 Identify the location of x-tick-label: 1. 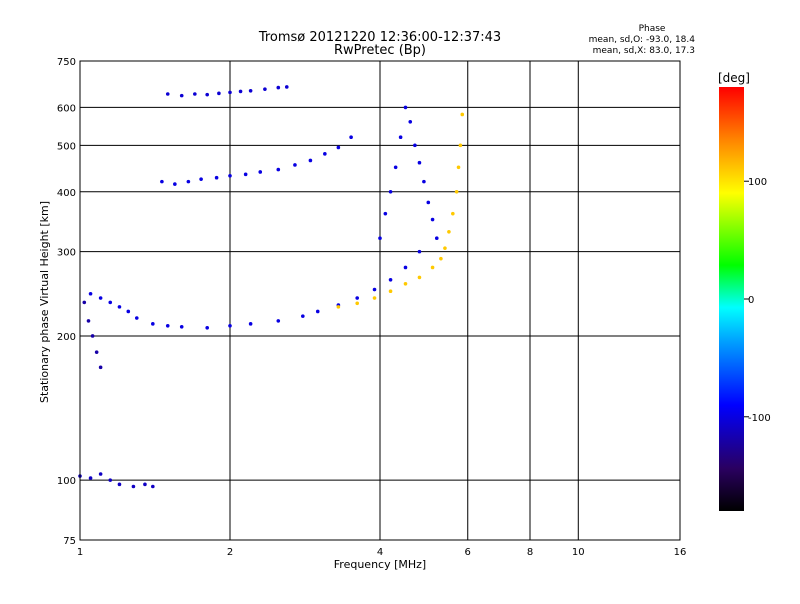
(80, 552).